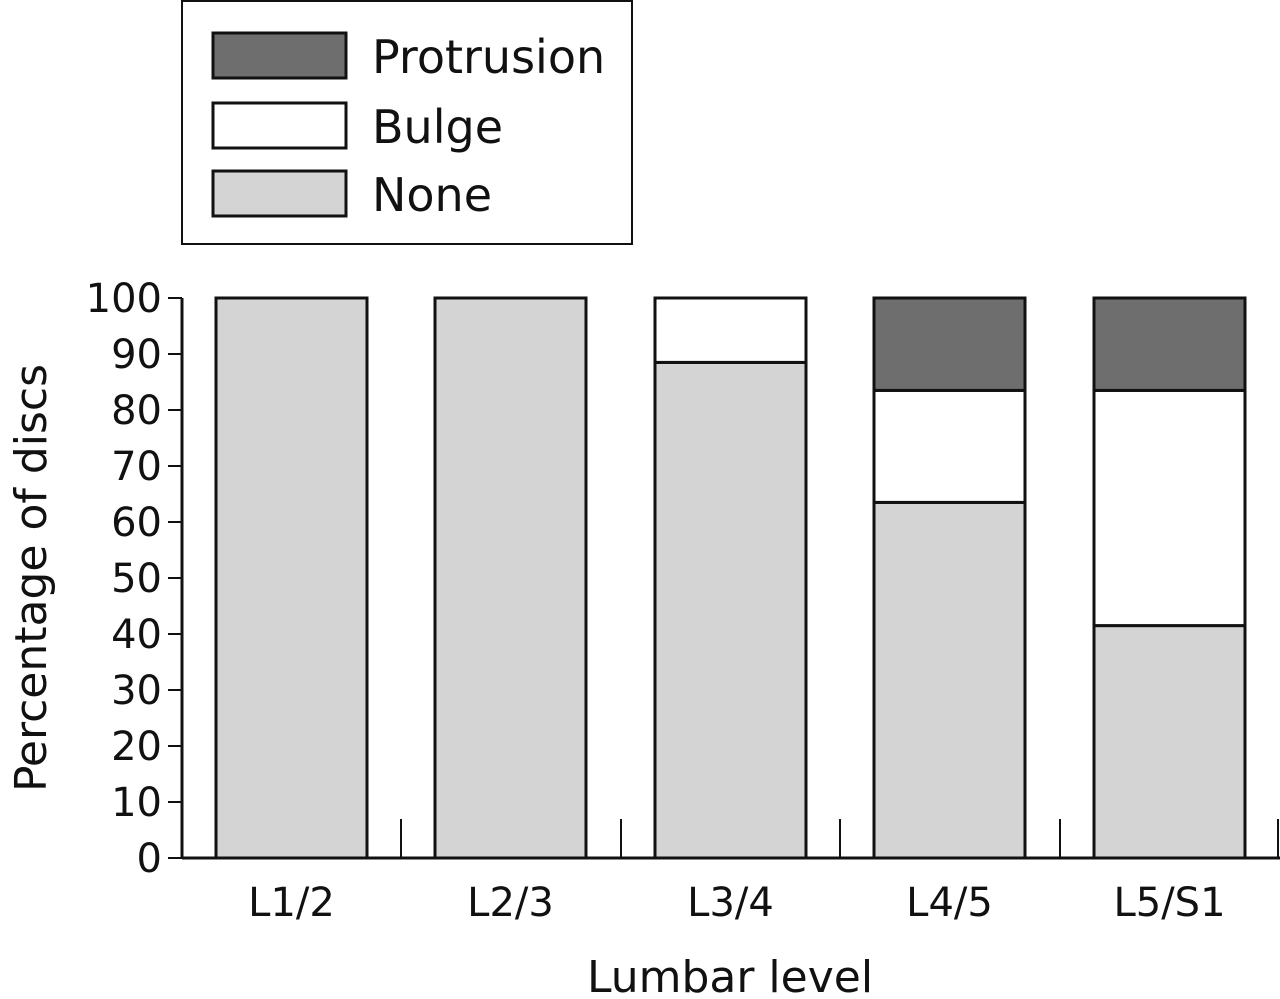 This screenshot has width=1280, height=999. I want to click on x-tick-label-2: L2/3, so click(510, 903).